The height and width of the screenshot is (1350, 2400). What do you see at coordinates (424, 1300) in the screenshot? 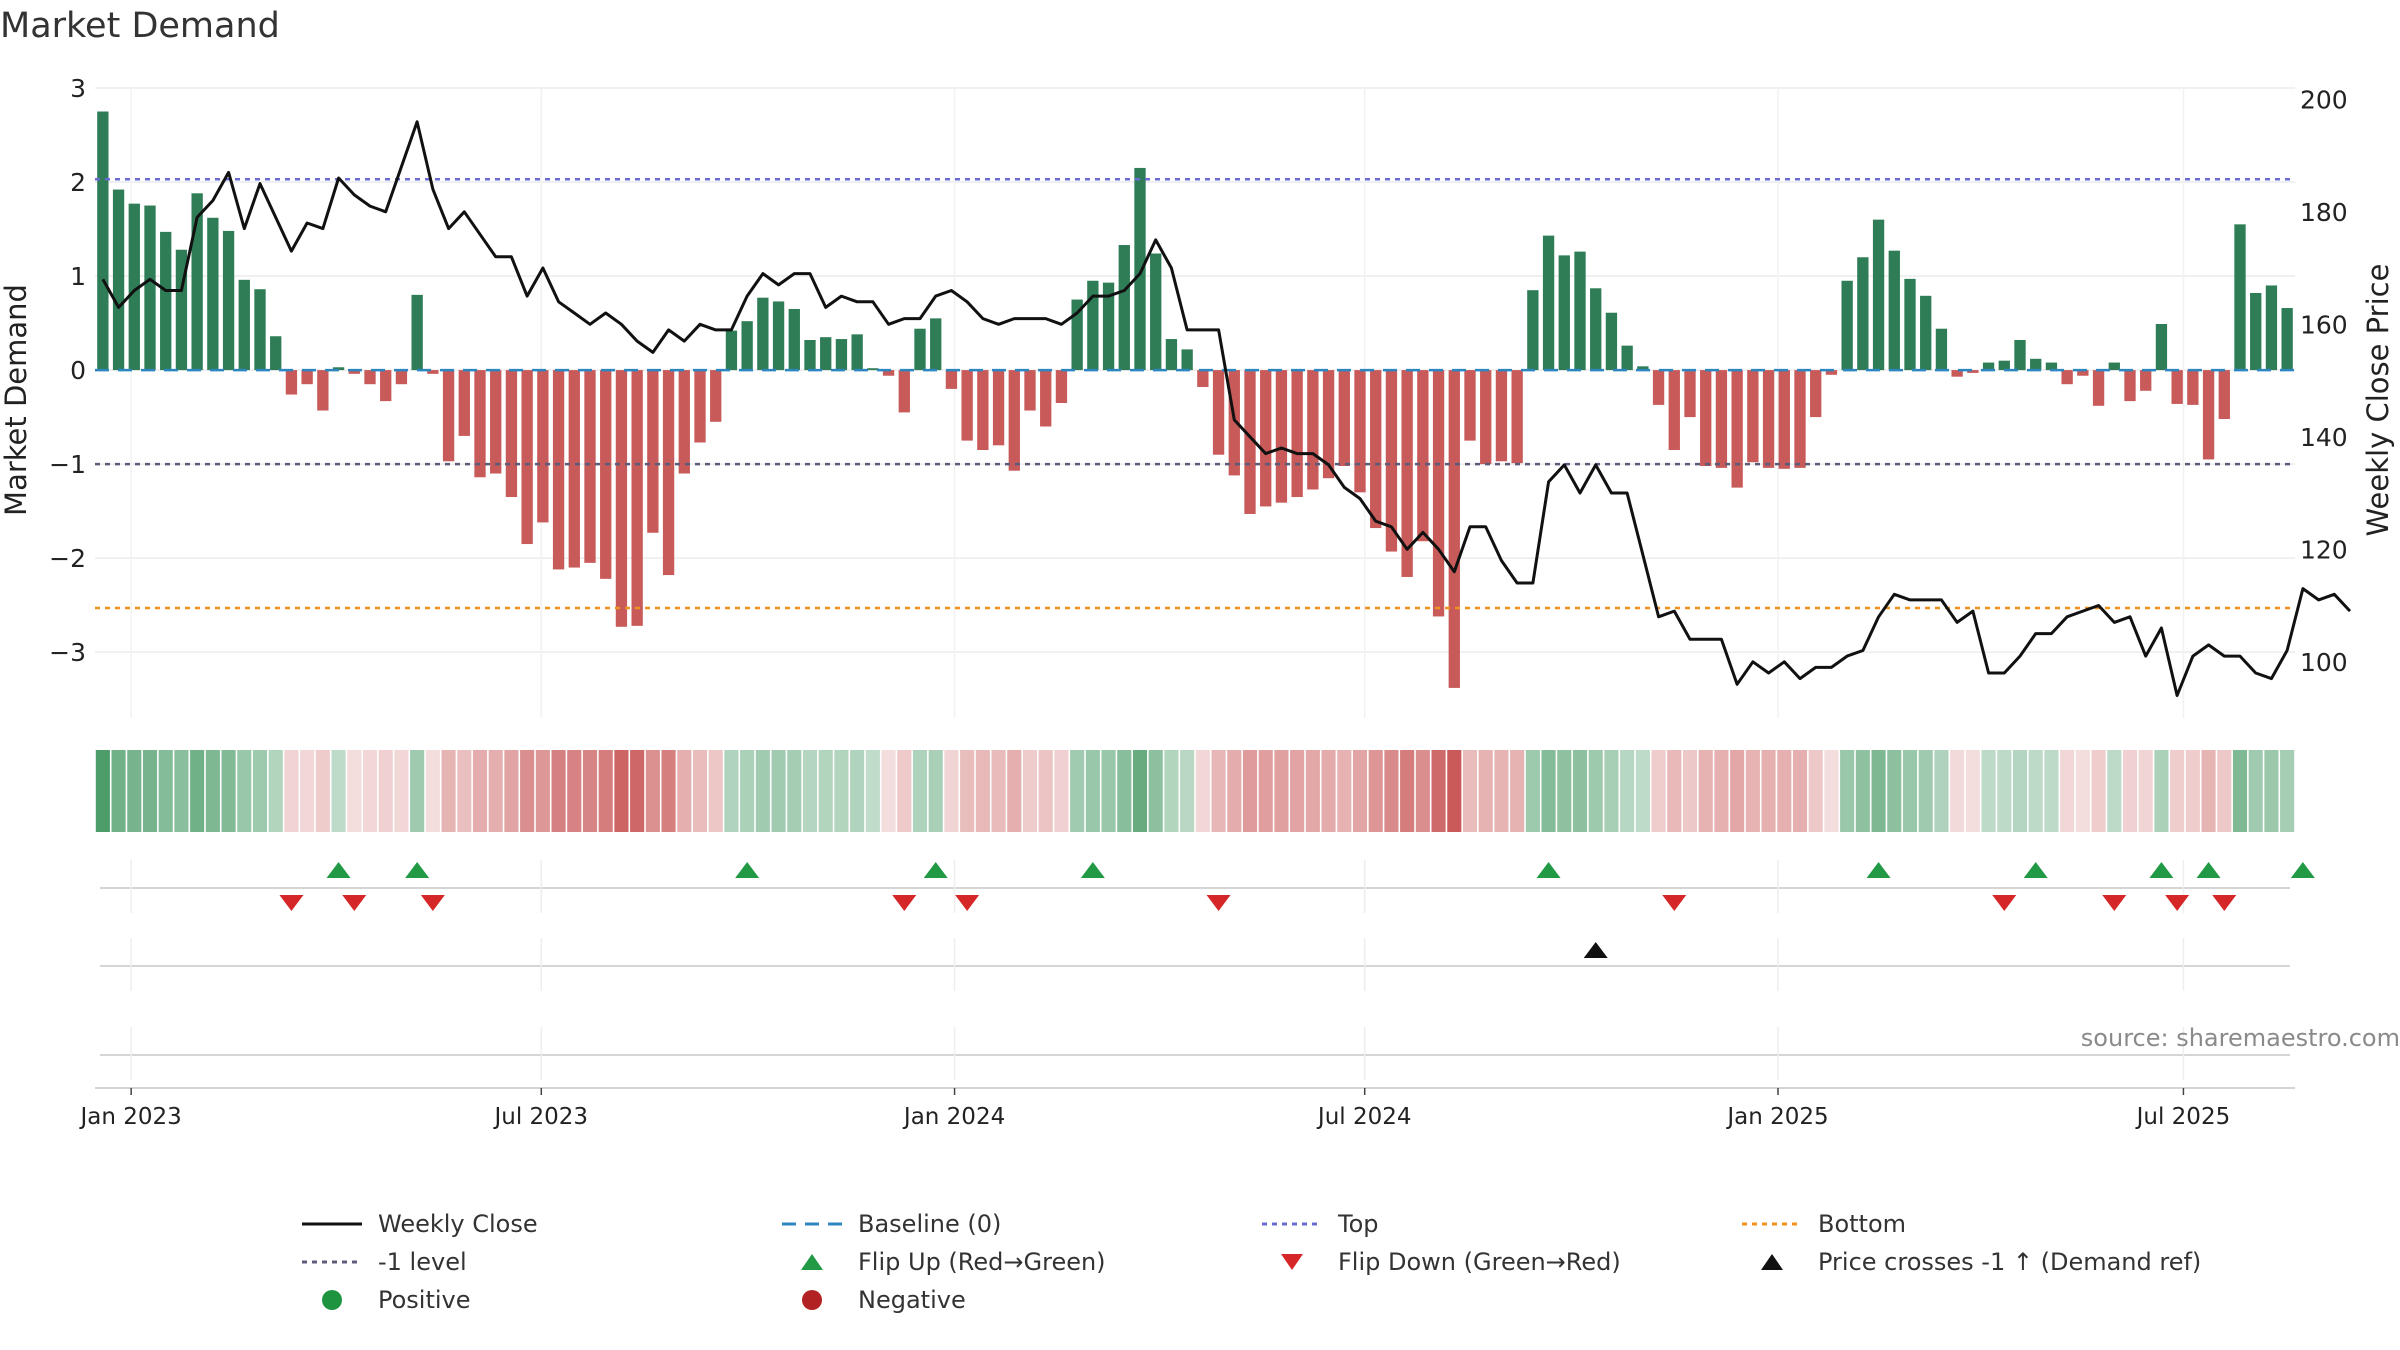
I see `legend-label: Positive` at bounding box center [424, 1300].